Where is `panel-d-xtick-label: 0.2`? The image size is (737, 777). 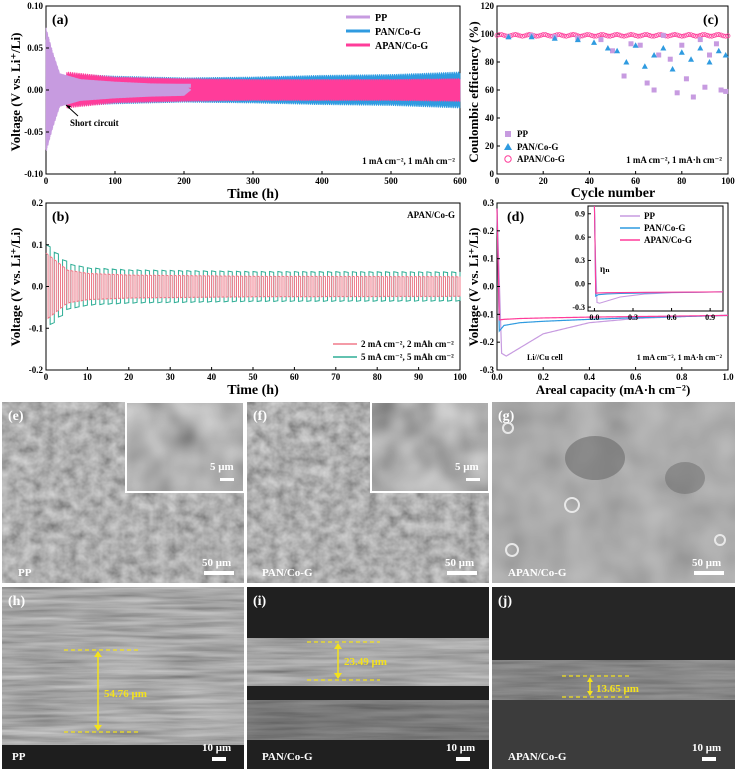
panel-d-xtick-label: 0.2 is located at coordinates (544, 377).